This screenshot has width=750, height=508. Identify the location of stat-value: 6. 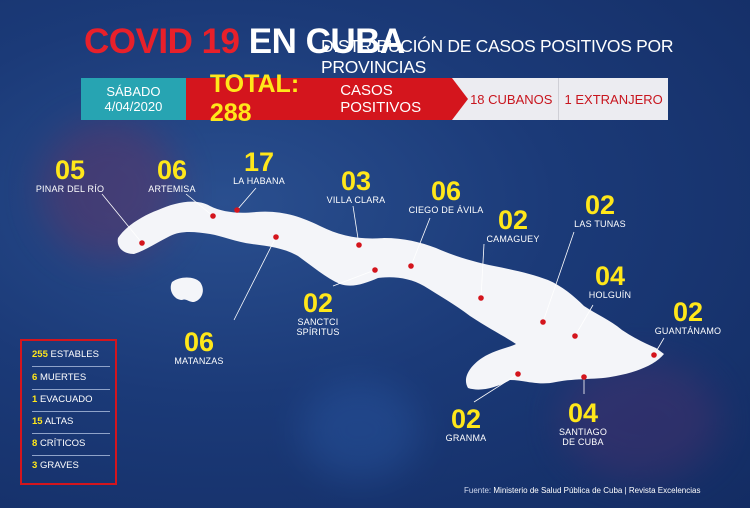
(35, 377).